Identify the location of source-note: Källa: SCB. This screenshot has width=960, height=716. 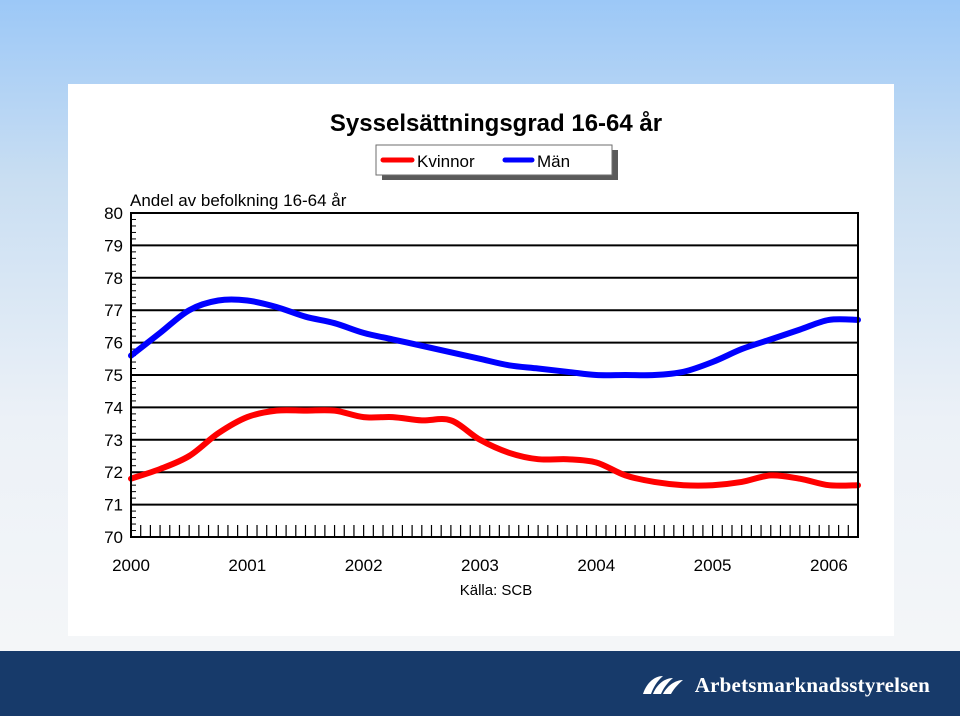
(496, 590).